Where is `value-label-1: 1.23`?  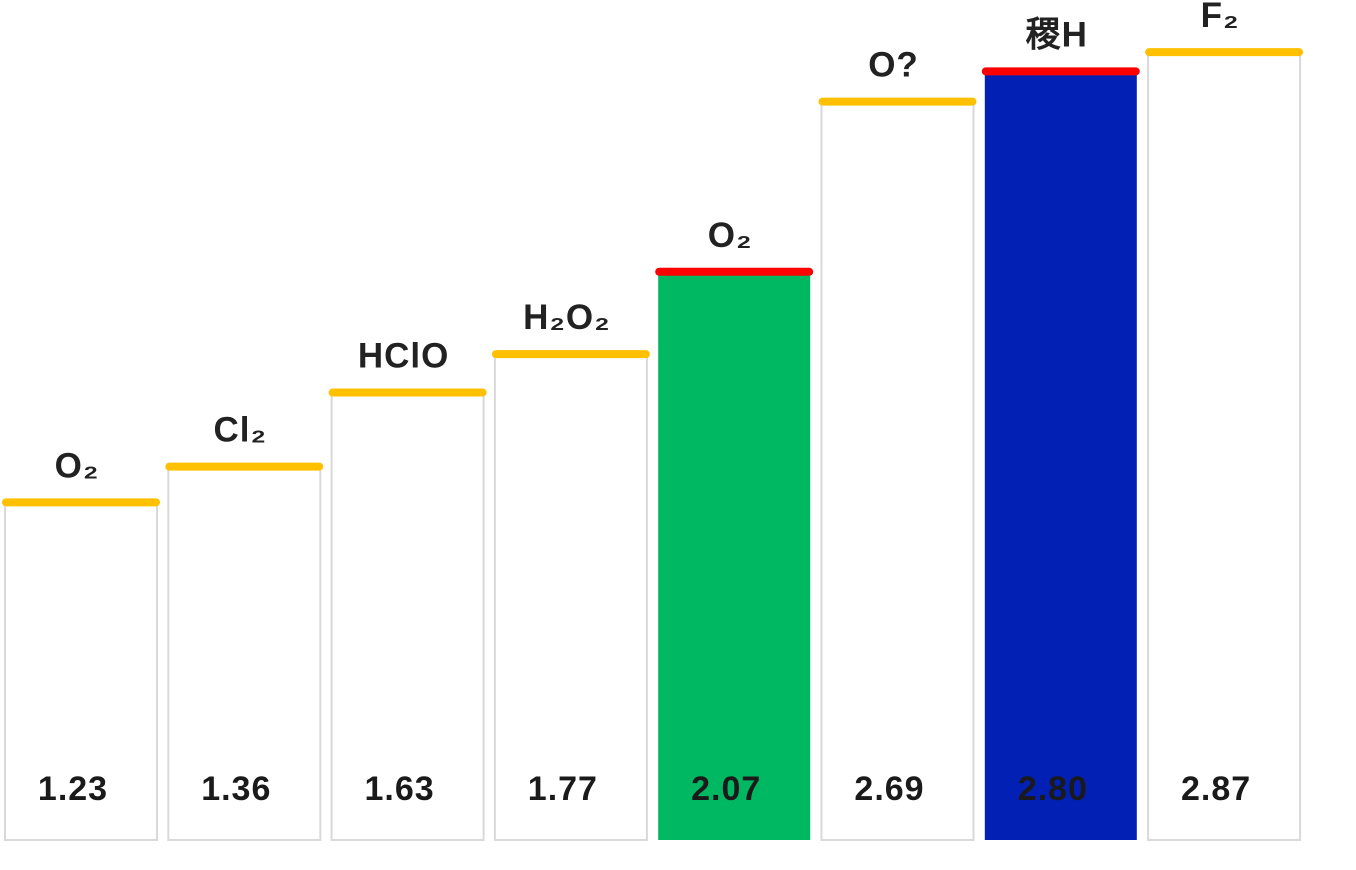
value-label-1: 1.23 is located at coordinates (73, 789).